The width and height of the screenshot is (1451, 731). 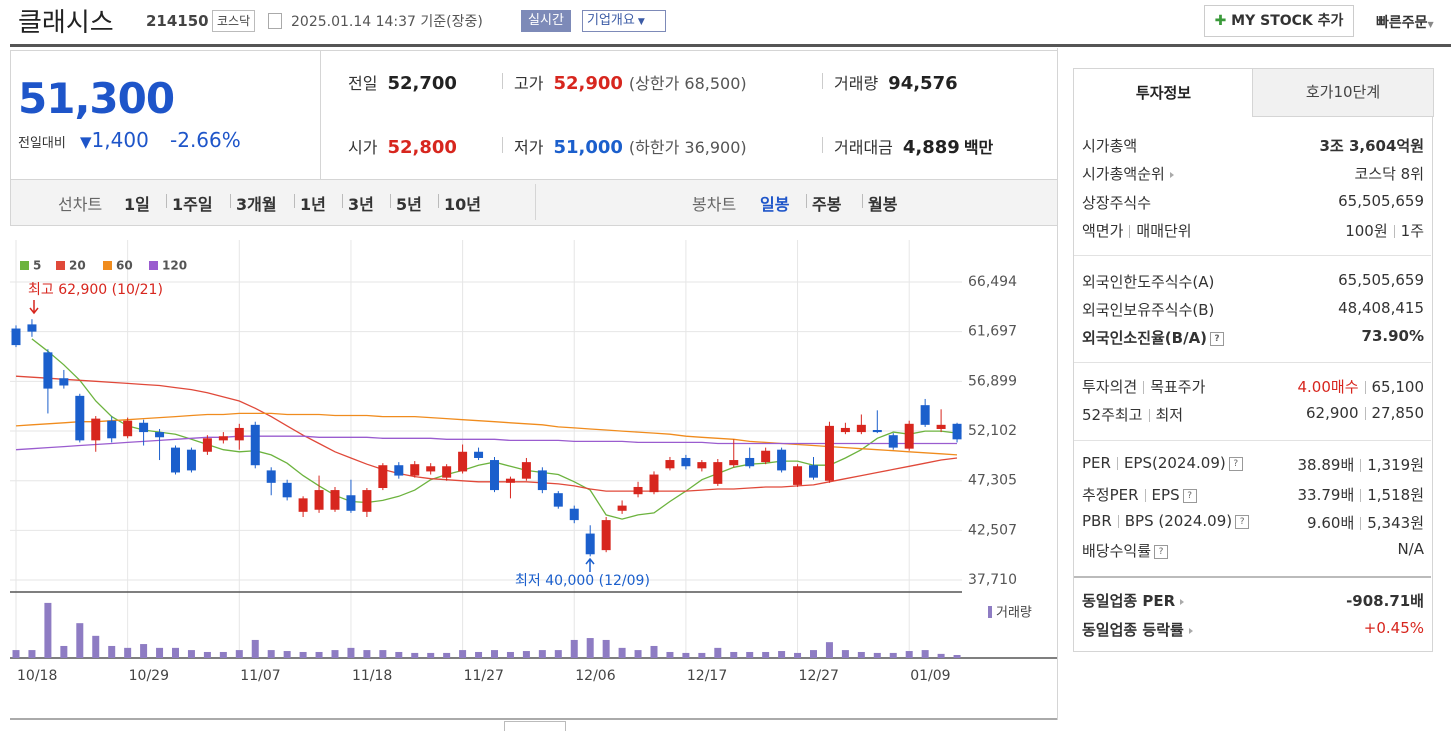 What do you see at coordinates (1162, 463) in the screenshot?
I see `info-row-label: PER EPS(2024.09)?` at bounding box center [1162, 463].